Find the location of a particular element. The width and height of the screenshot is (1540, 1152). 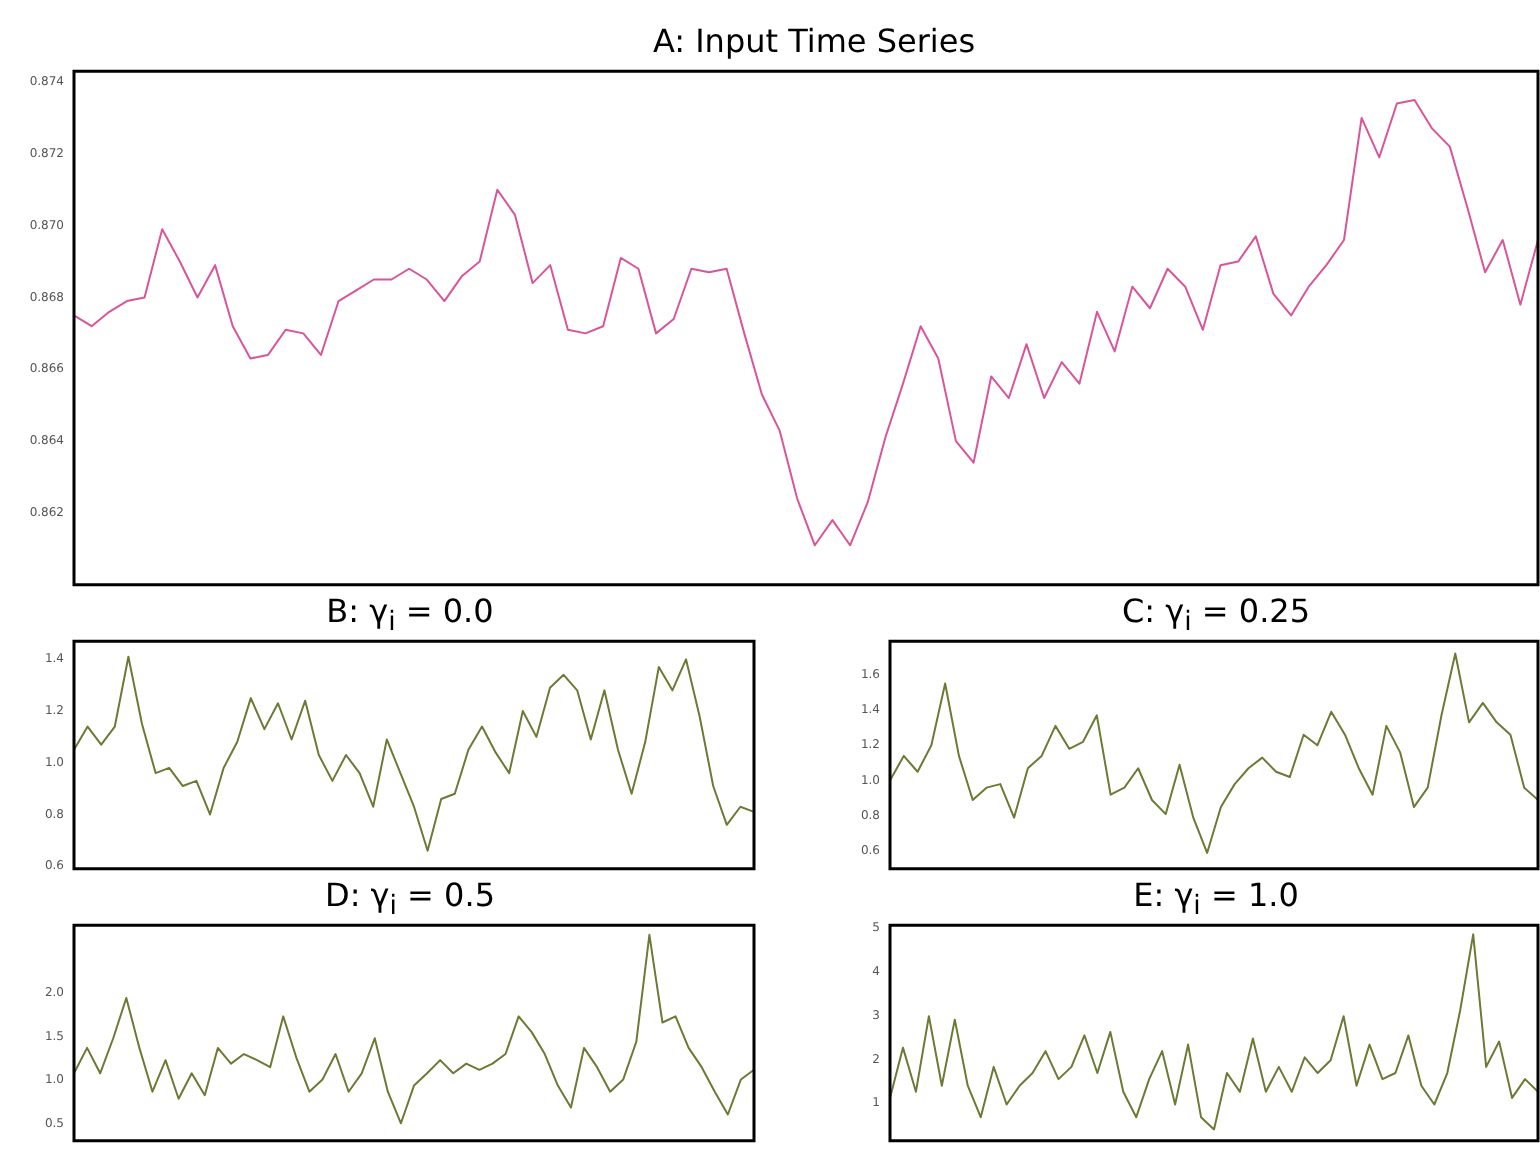

chart-title: E: γ$_{i}$ = 1.0 is located at coordinates (1216, 901).